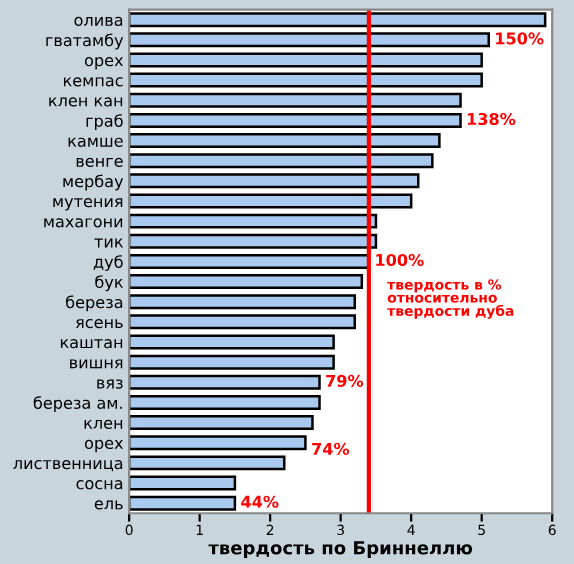 The width and height of the screenshot is (574, 564). What do you see at coordinates (109, 283) in the screenshot?
I see `y-tick-label: бук` at bounding box center [109, 283].